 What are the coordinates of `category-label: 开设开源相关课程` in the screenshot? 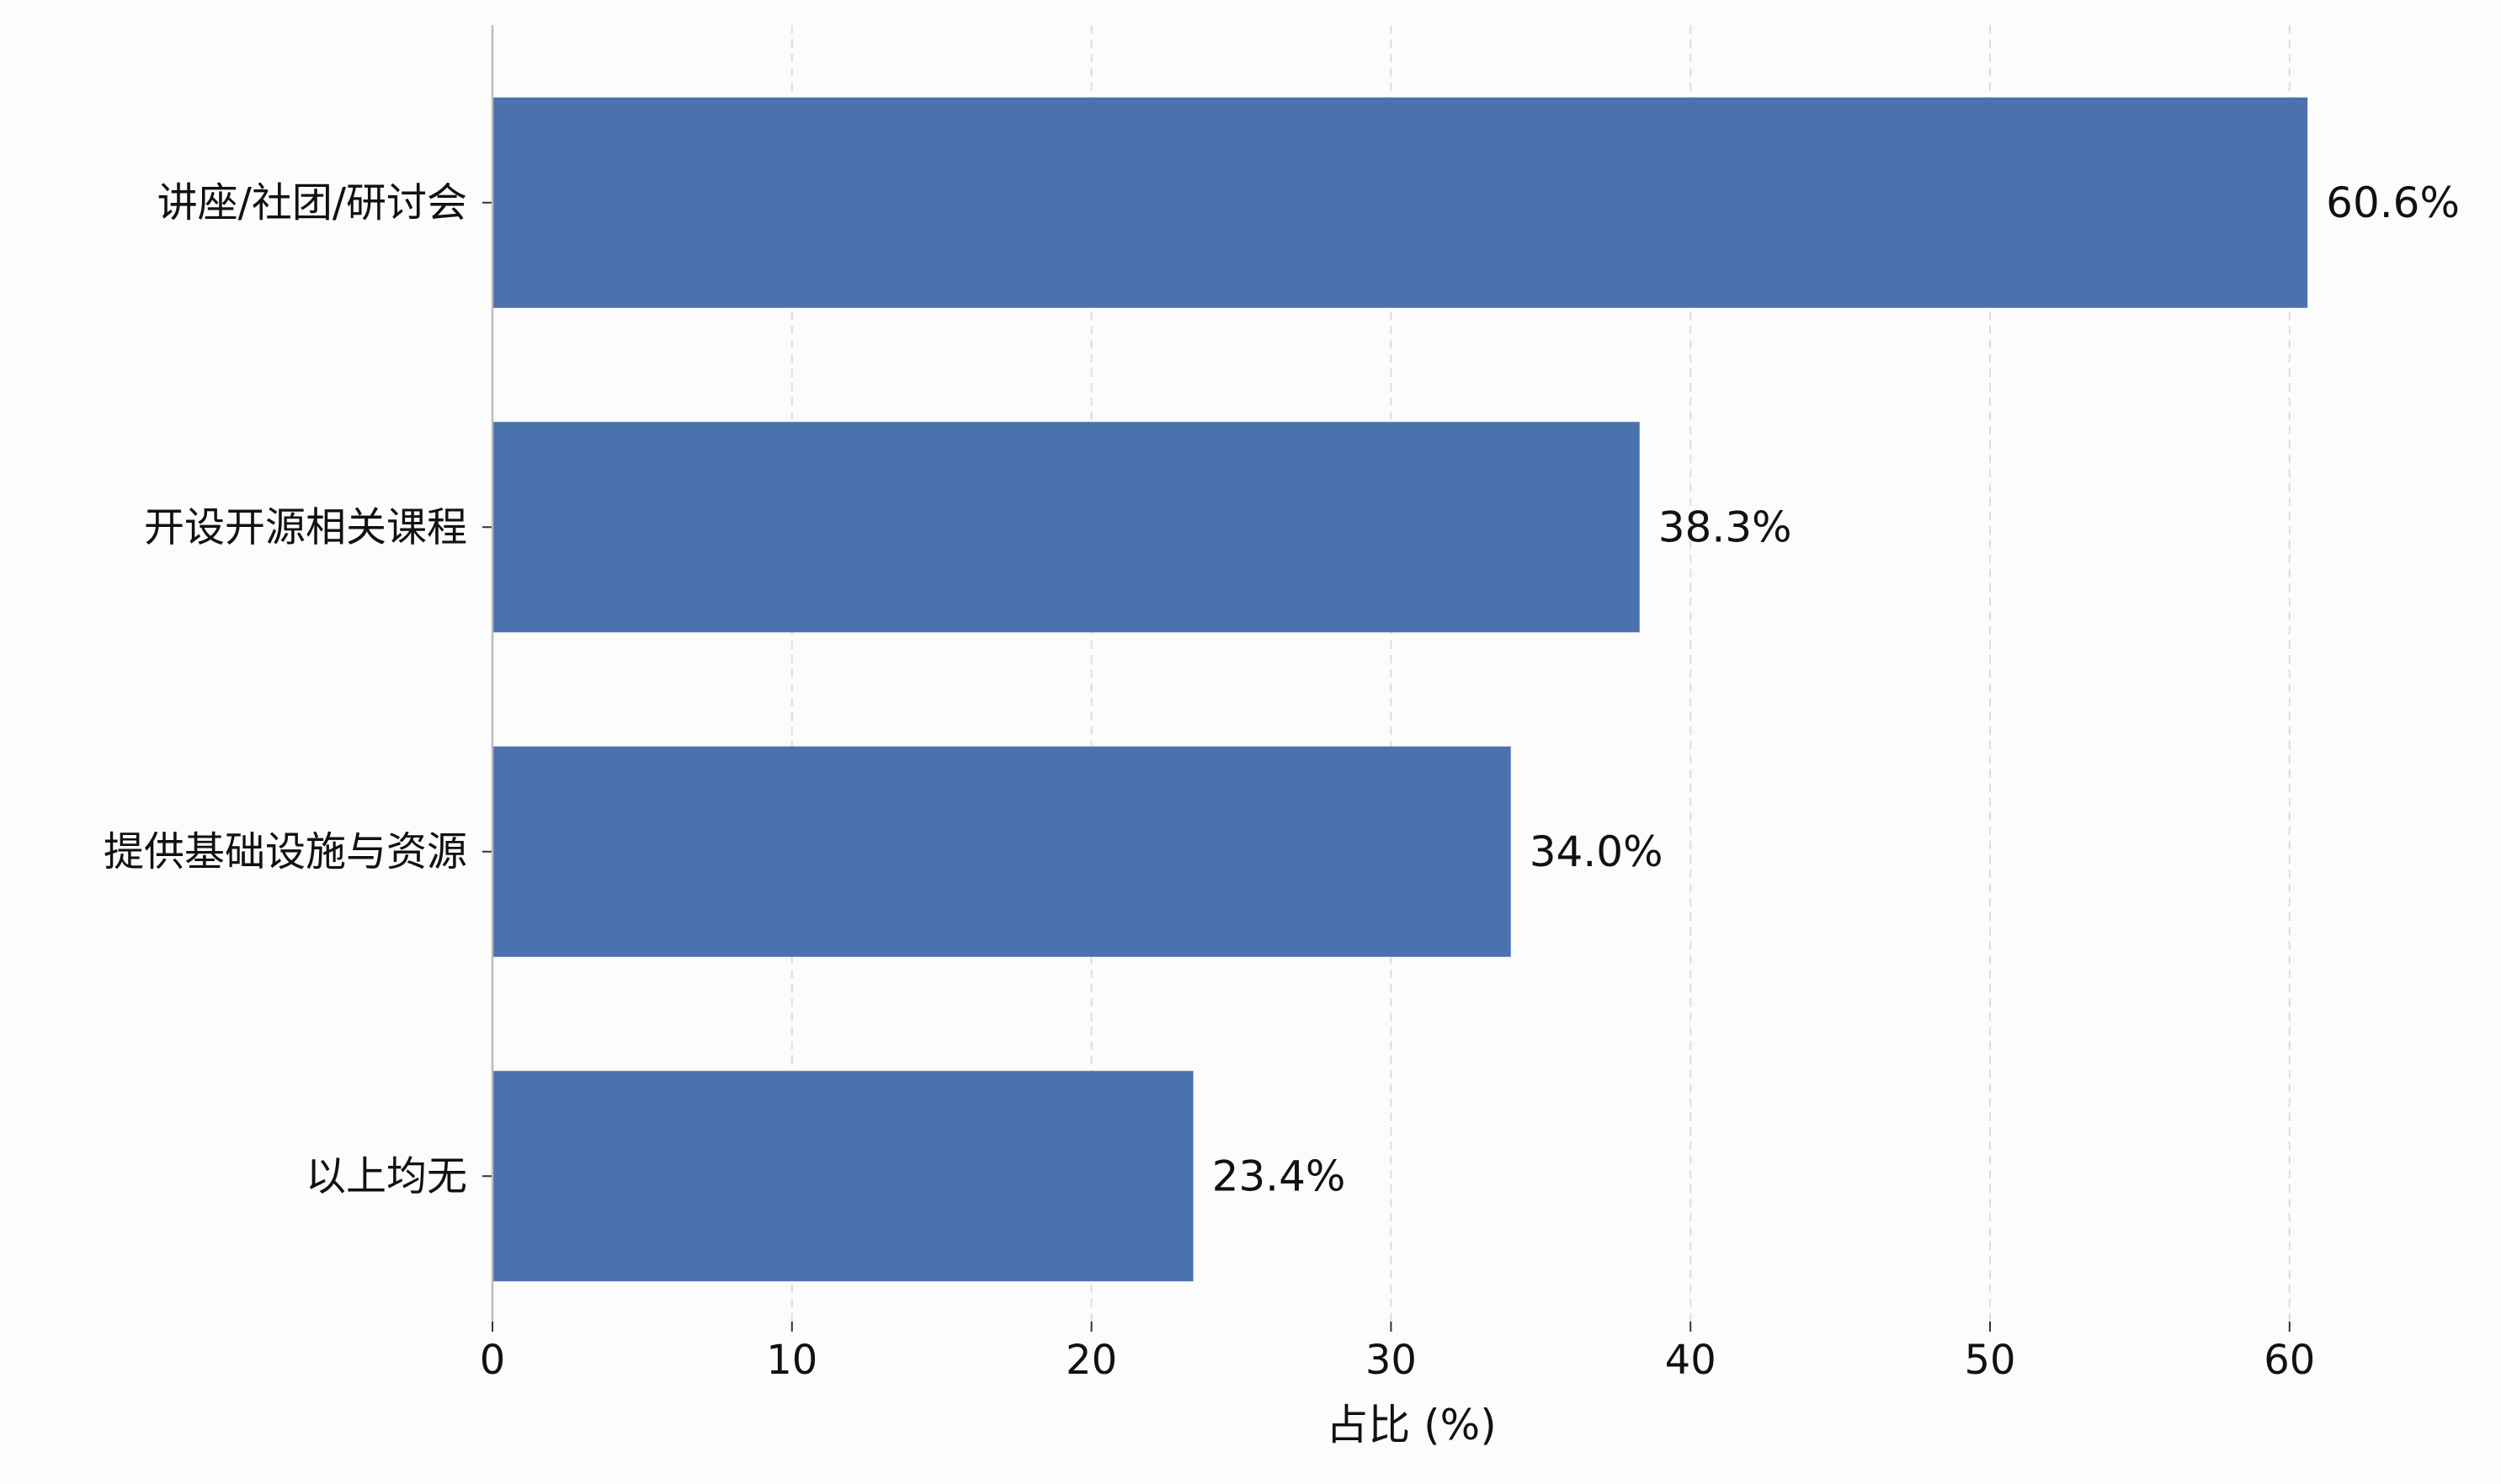 It's located at (305, 527).